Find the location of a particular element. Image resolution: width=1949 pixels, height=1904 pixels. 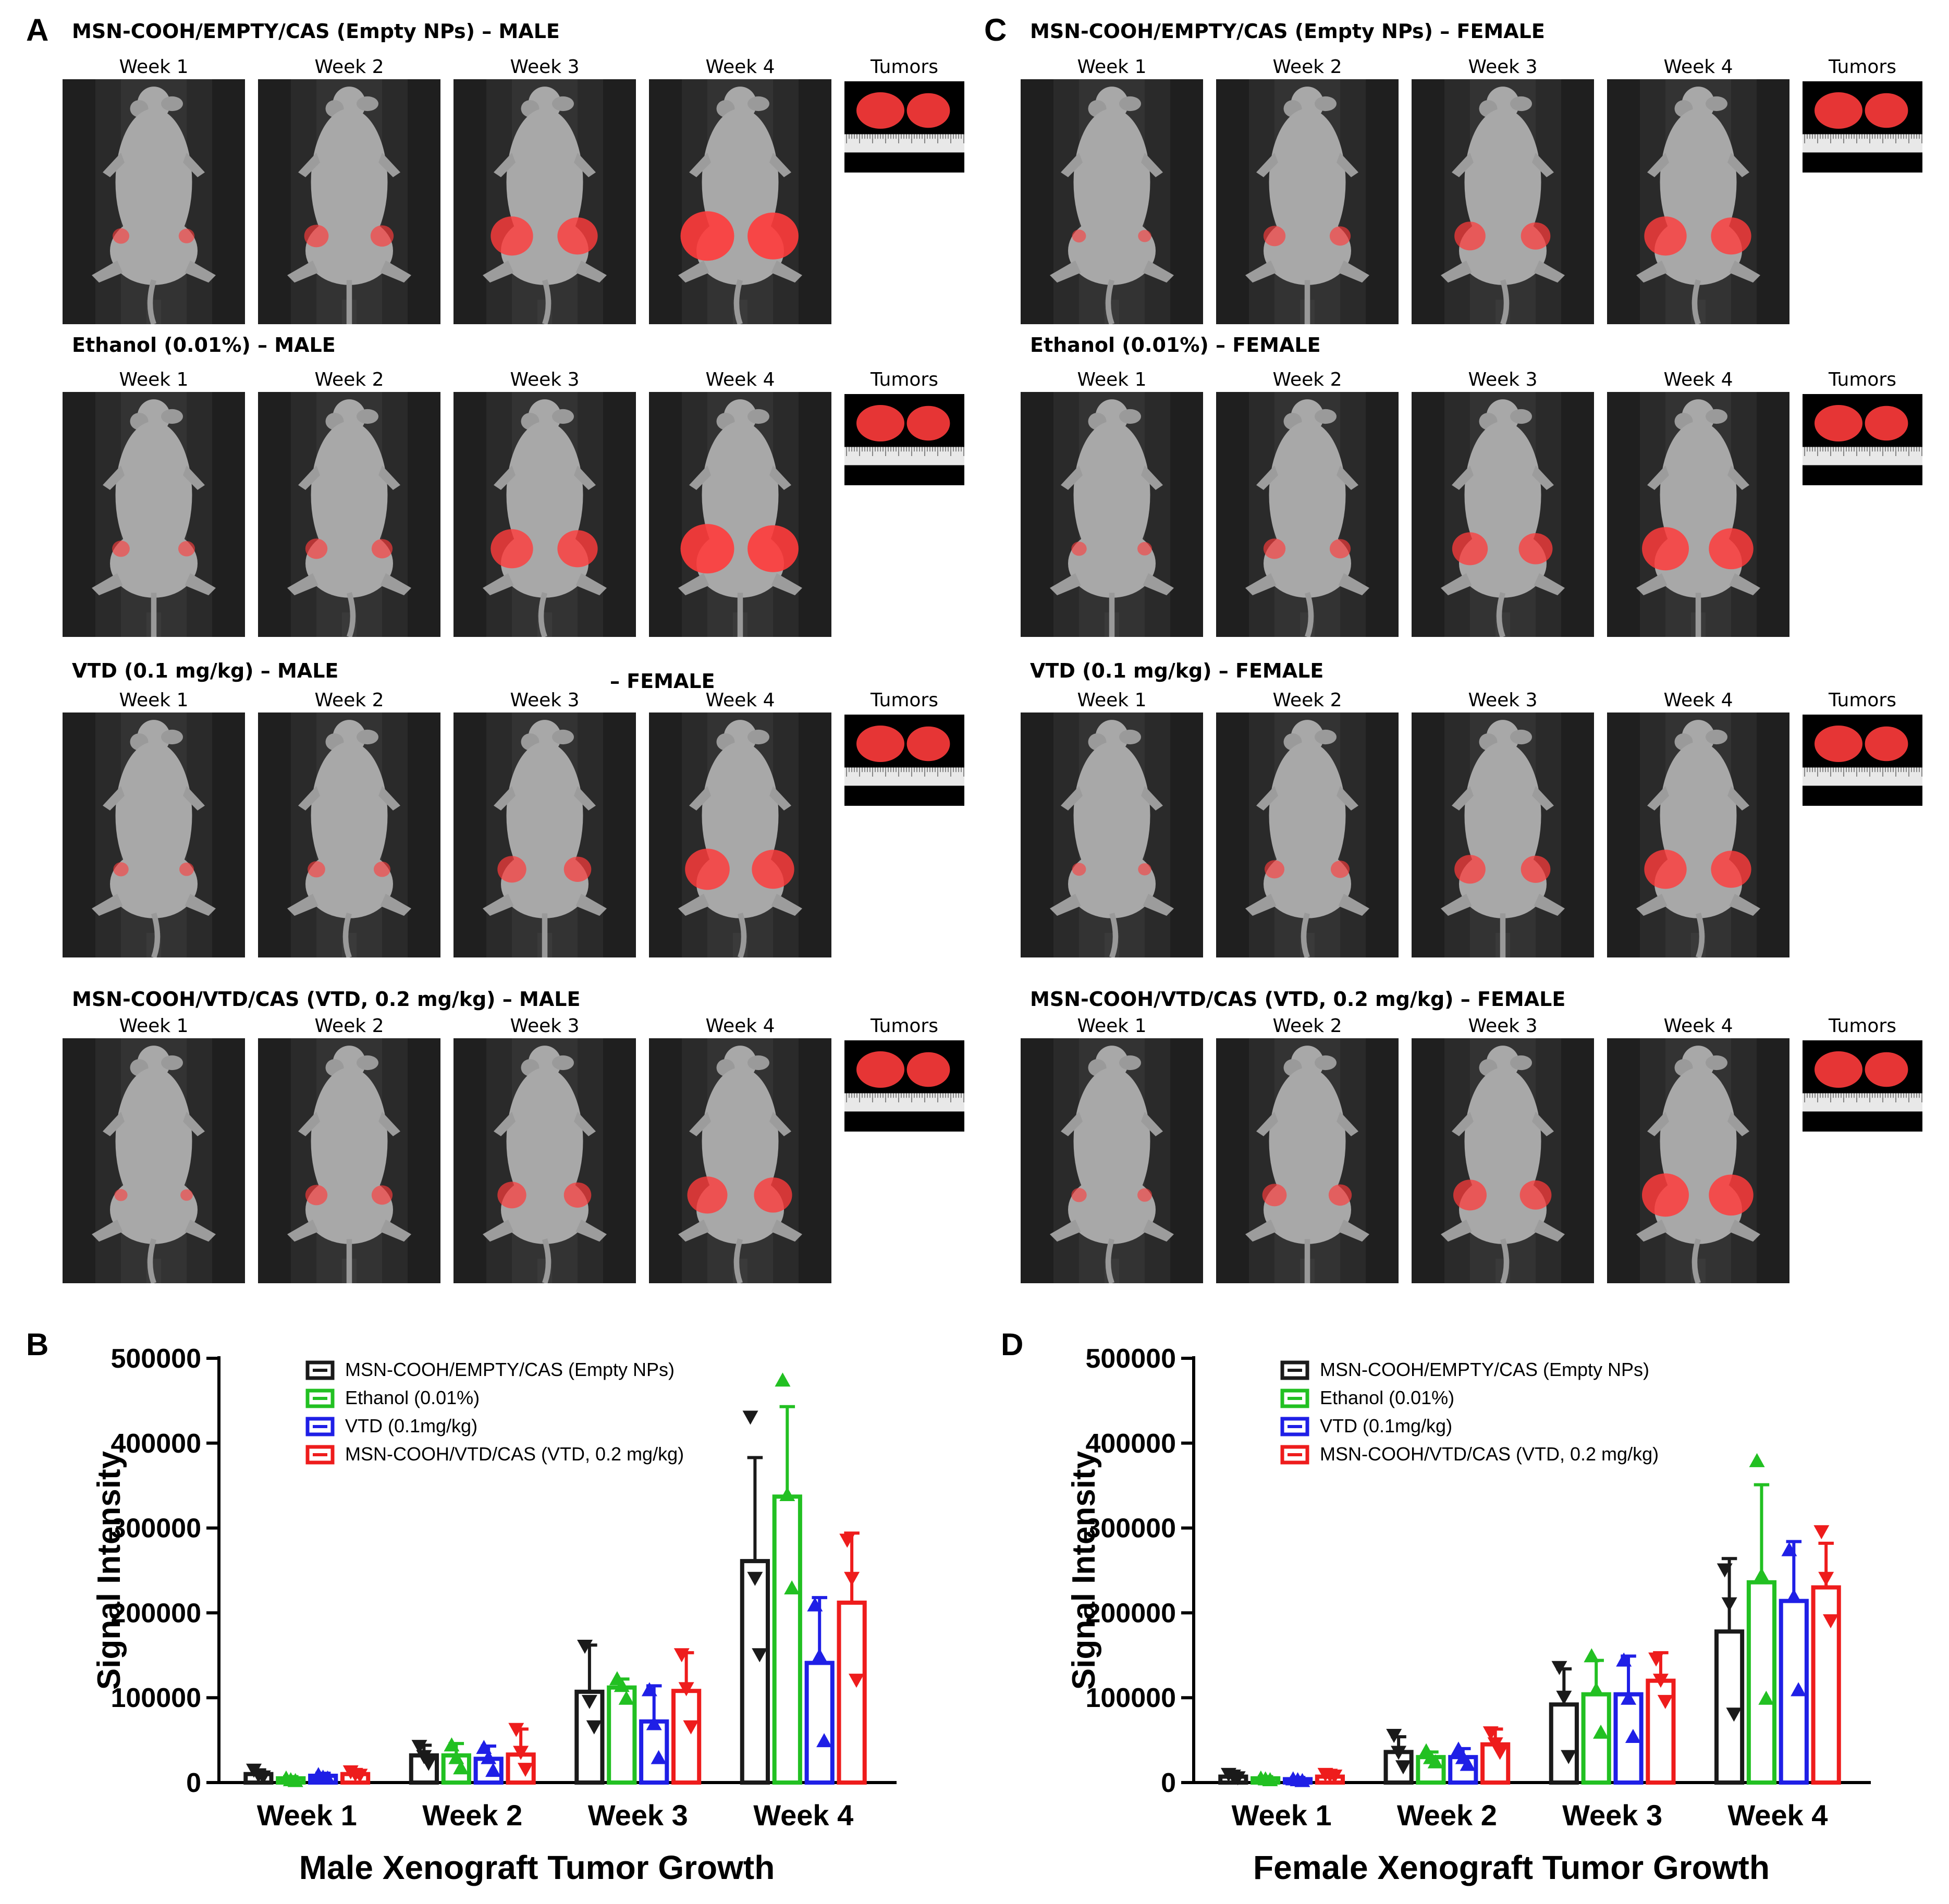

legend-label: VTD (0.1mg/kg) is located at coordinates (411, 1425).